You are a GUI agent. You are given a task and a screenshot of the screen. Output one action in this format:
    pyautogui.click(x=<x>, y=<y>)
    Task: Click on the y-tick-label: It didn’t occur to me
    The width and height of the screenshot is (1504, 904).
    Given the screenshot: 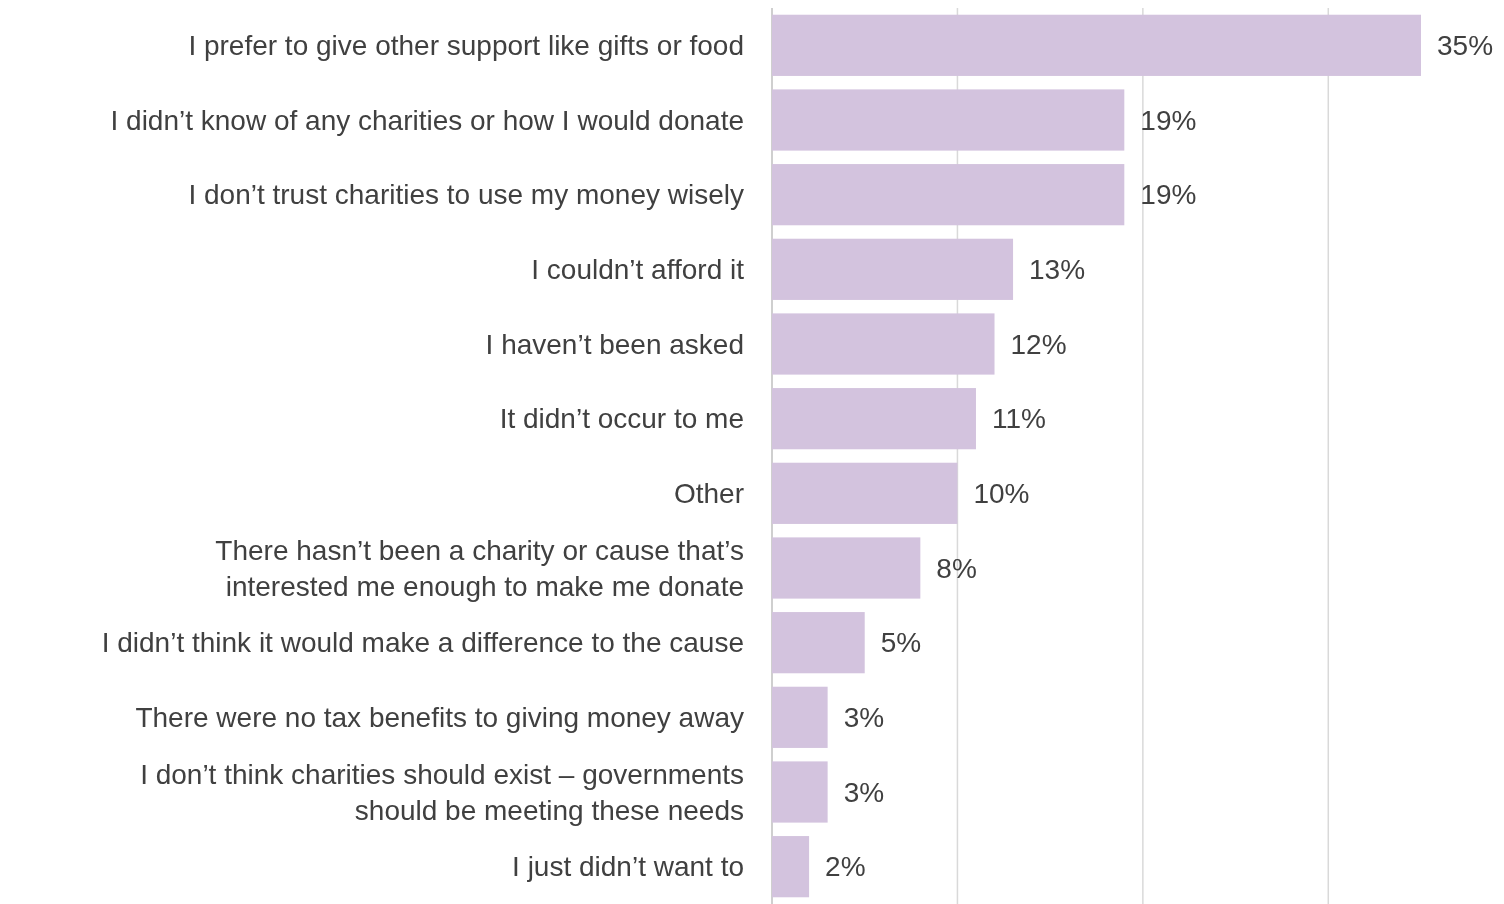 What is the action you would take?
    pyautogui.click(x=621, y=419)
    